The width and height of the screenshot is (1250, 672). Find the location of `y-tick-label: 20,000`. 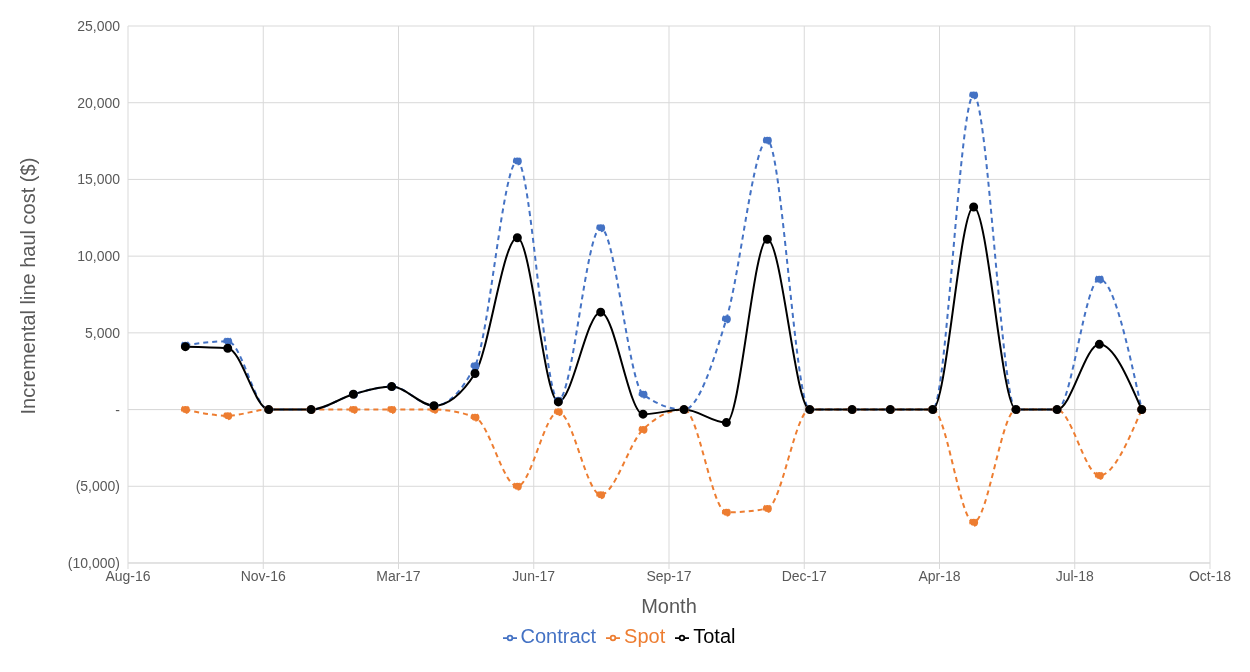

y-tick-label: 20,000 is located at coordinates (99, 102).